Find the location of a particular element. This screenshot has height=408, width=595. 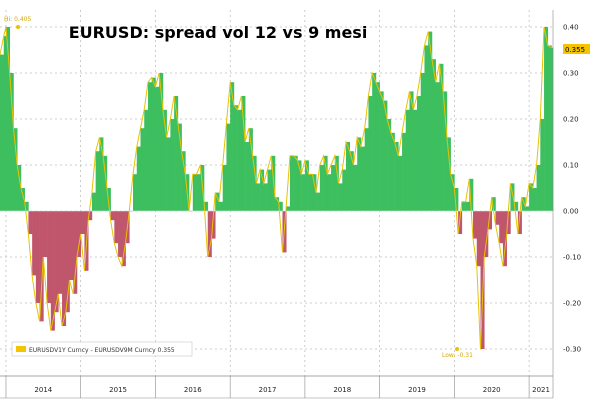

x-tick-label: 2016 is located at coordinates (193, 390).